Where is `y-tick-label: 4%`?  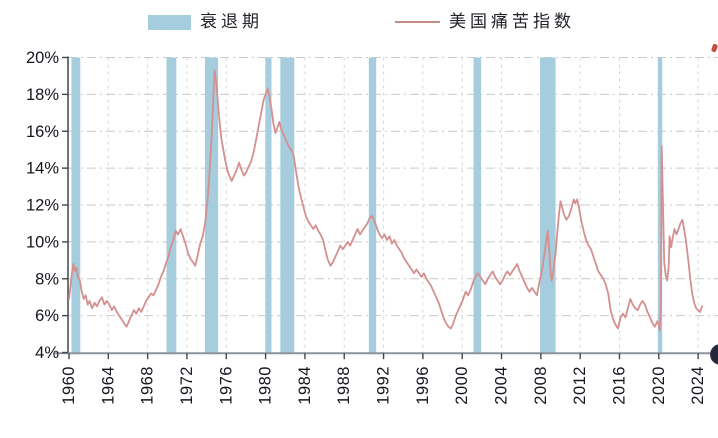 y-tick-label: 4% is located at coordinates (47, 353).